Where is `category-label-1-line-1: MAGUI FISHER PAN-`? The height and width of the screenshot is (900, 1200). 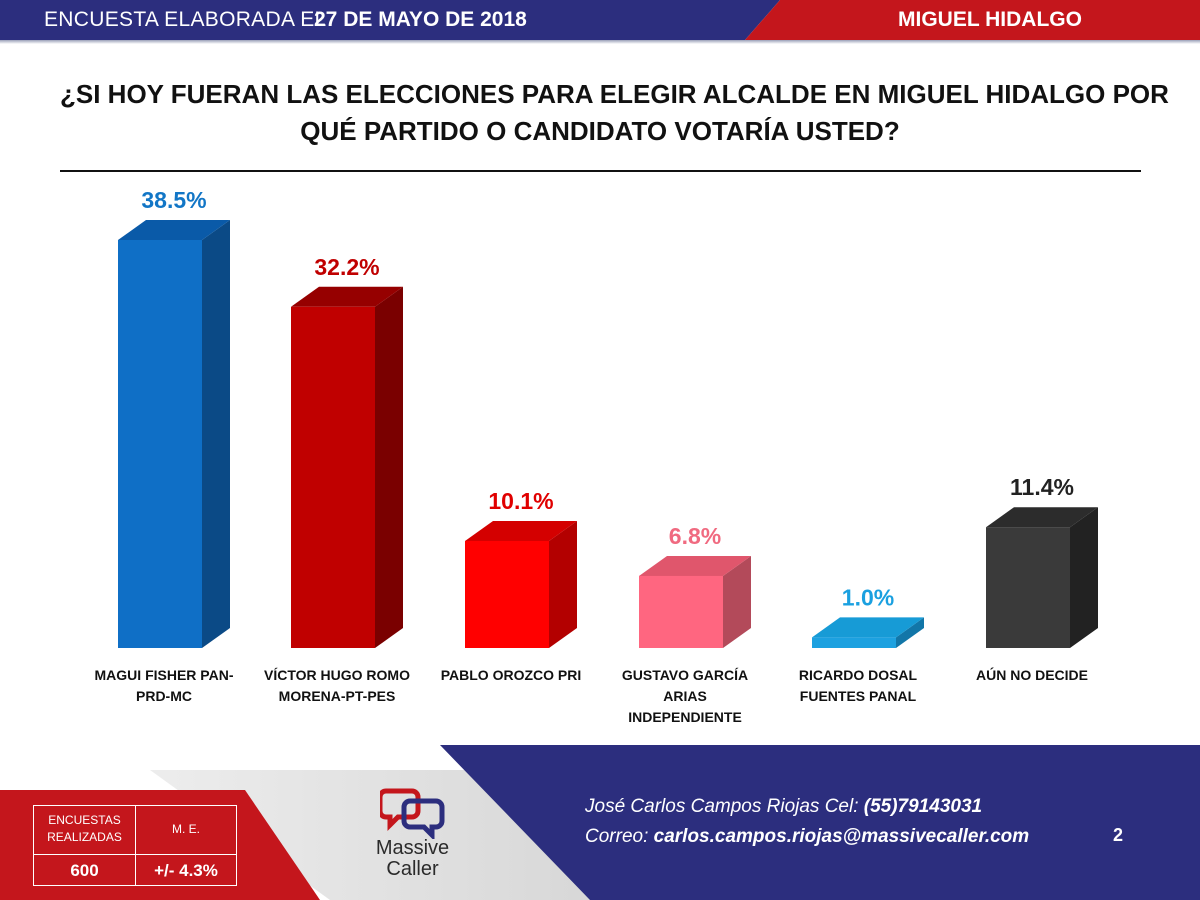 category-label-1-line-1: MAGUI FISHER PAN- is located at coordinates (164, 675).